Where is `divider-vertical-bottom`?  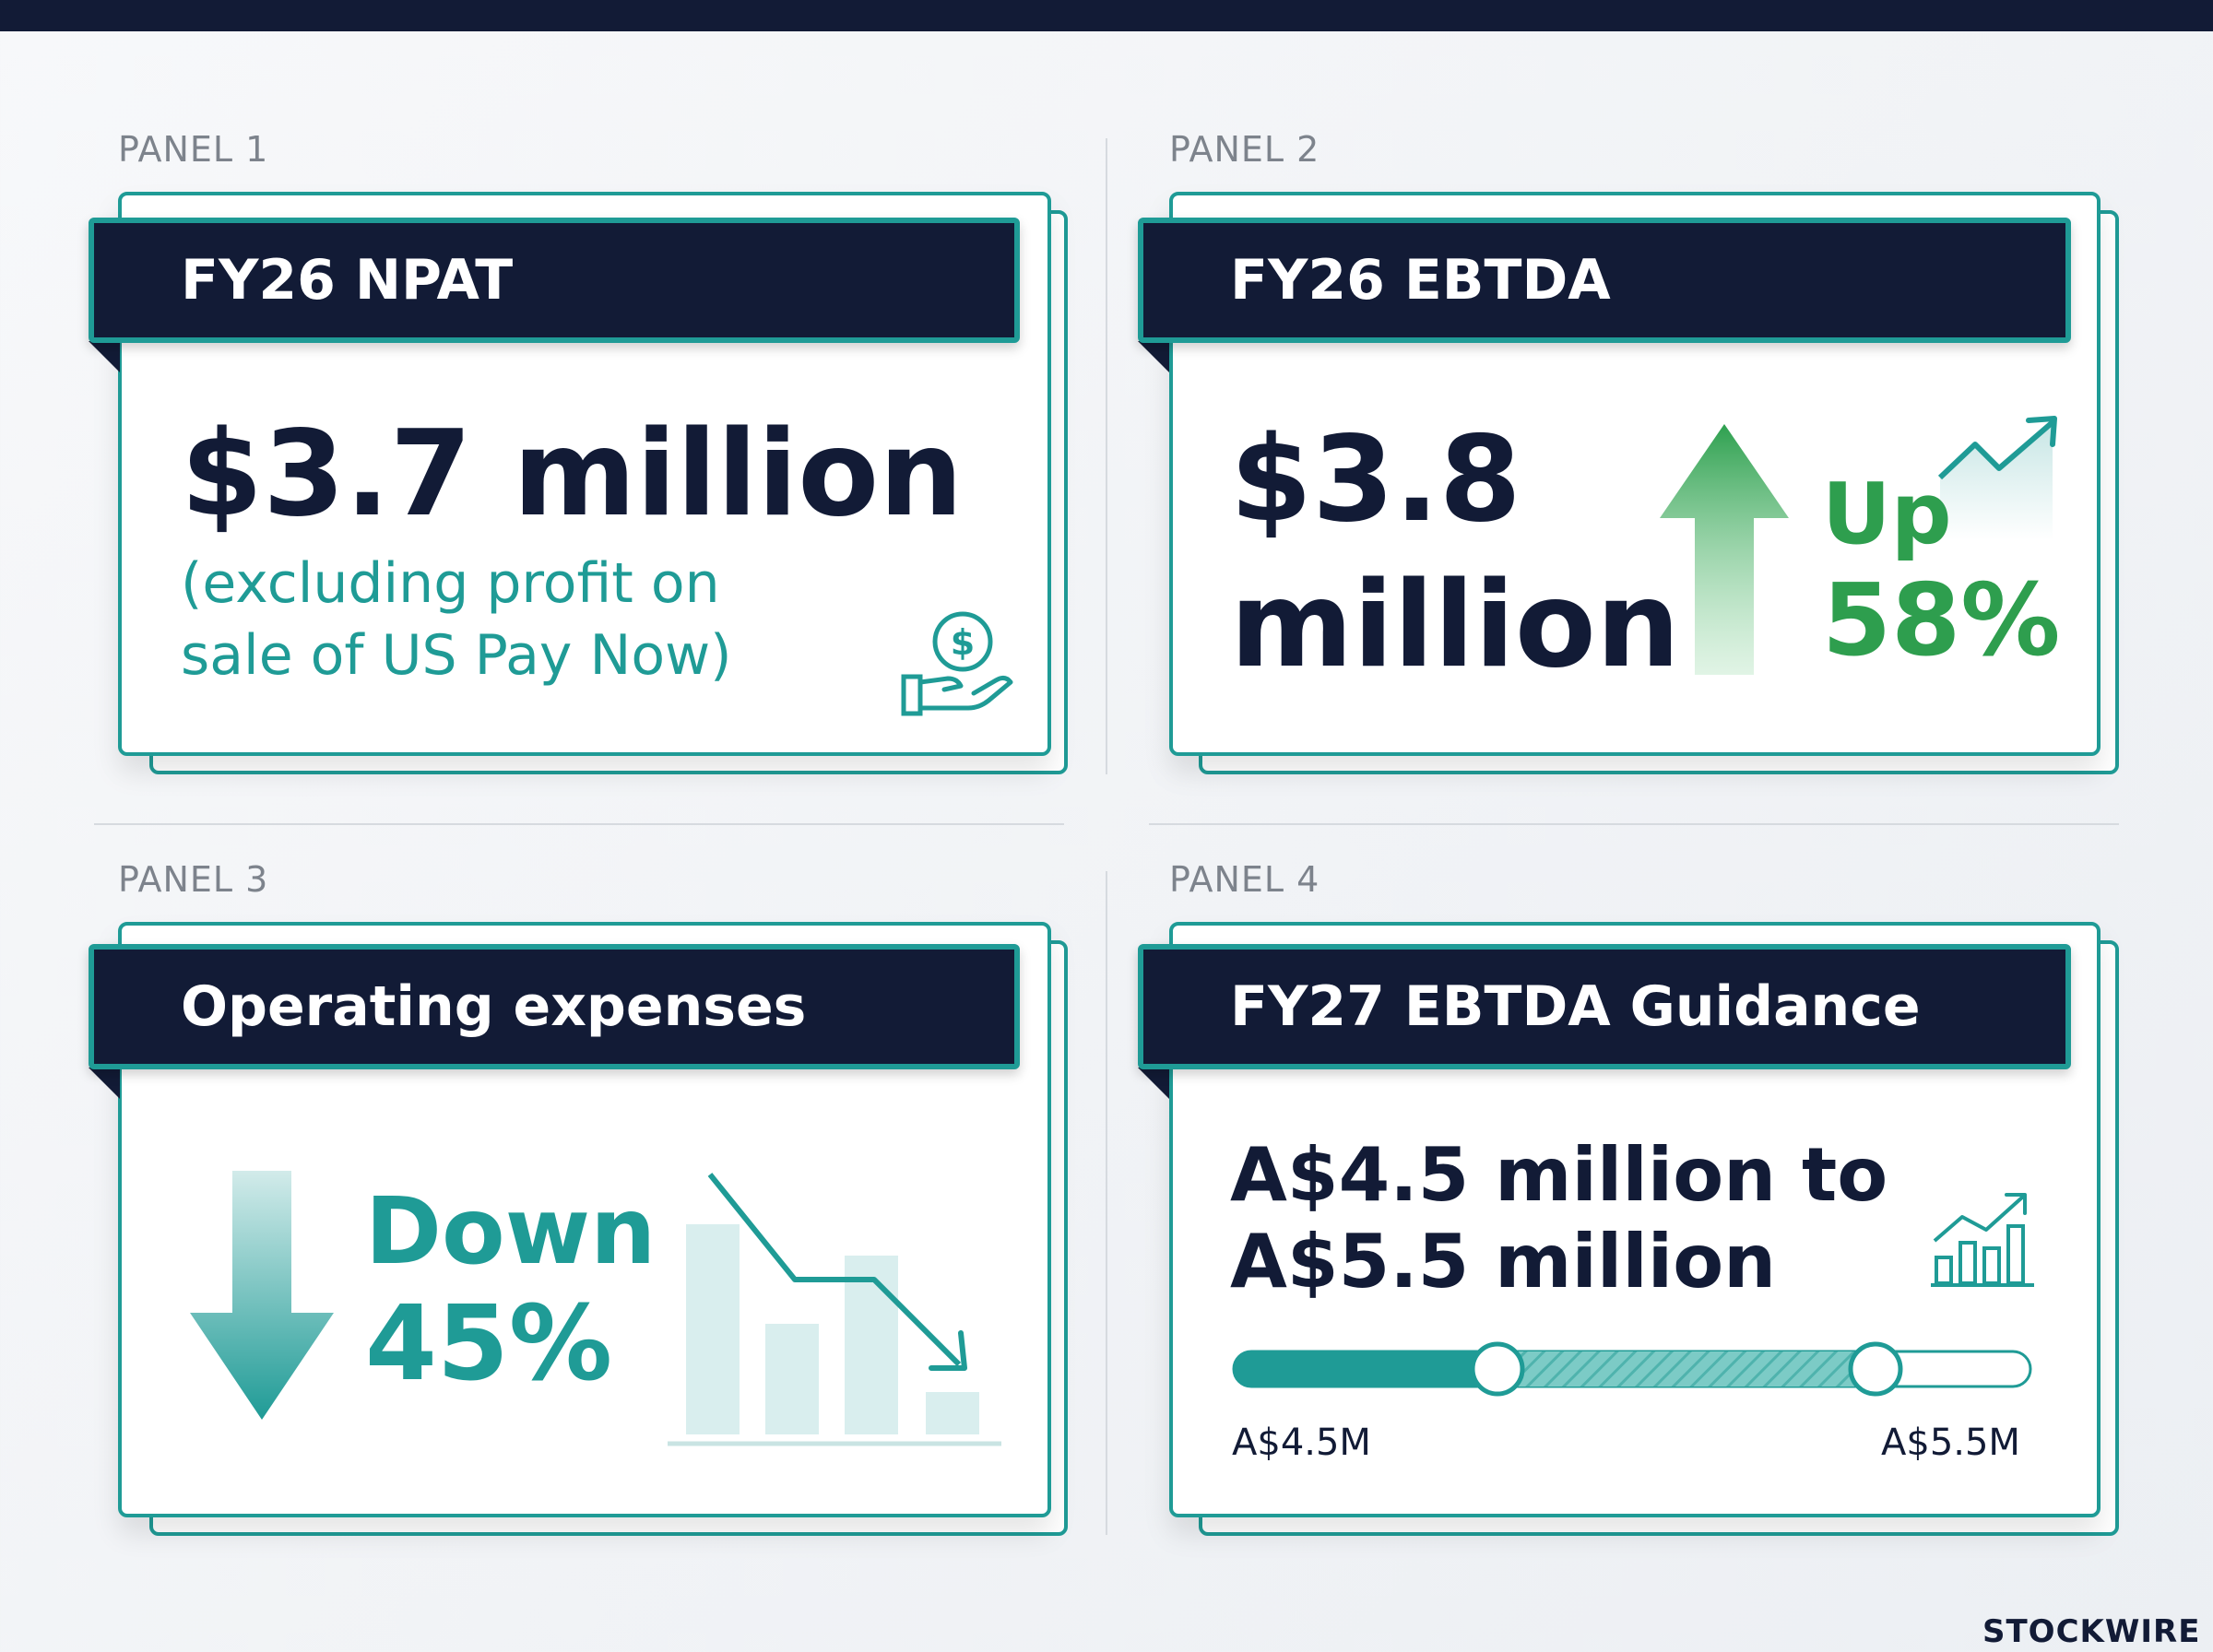
divider-vertical-bottom is located at coordinates (1106, 1203).